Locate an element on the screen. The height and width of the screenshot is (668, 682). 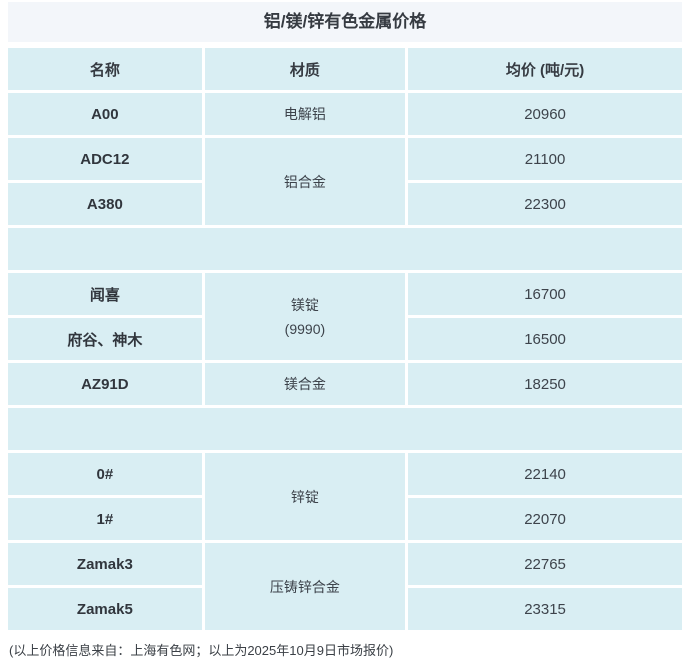
table-row: 1# 22070 is located at coordinates (345, 519).